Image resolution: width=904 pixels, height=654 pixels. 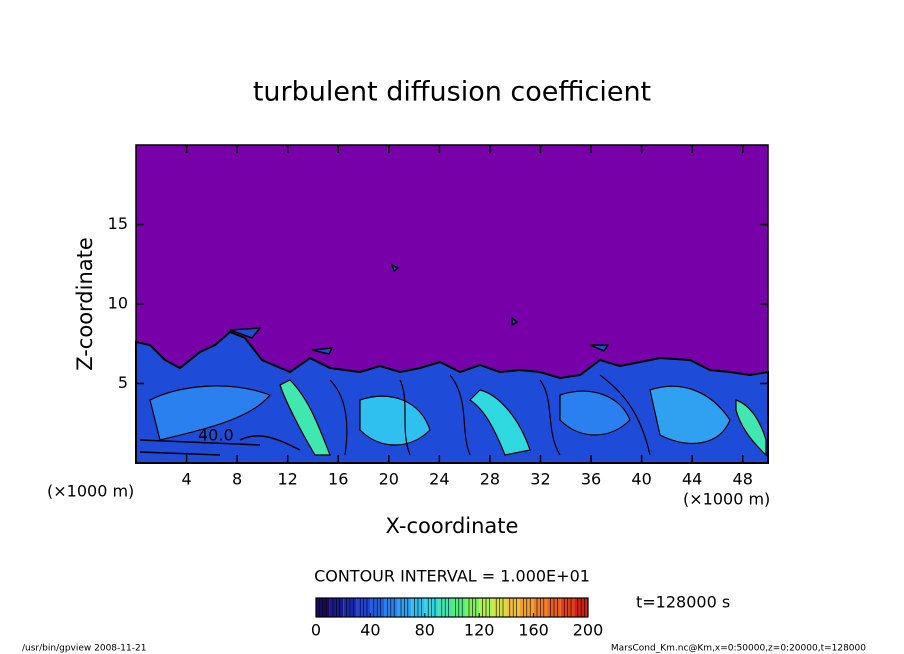 I want to click on colorbar-tick-label: 0, so click(x=316, y=630).